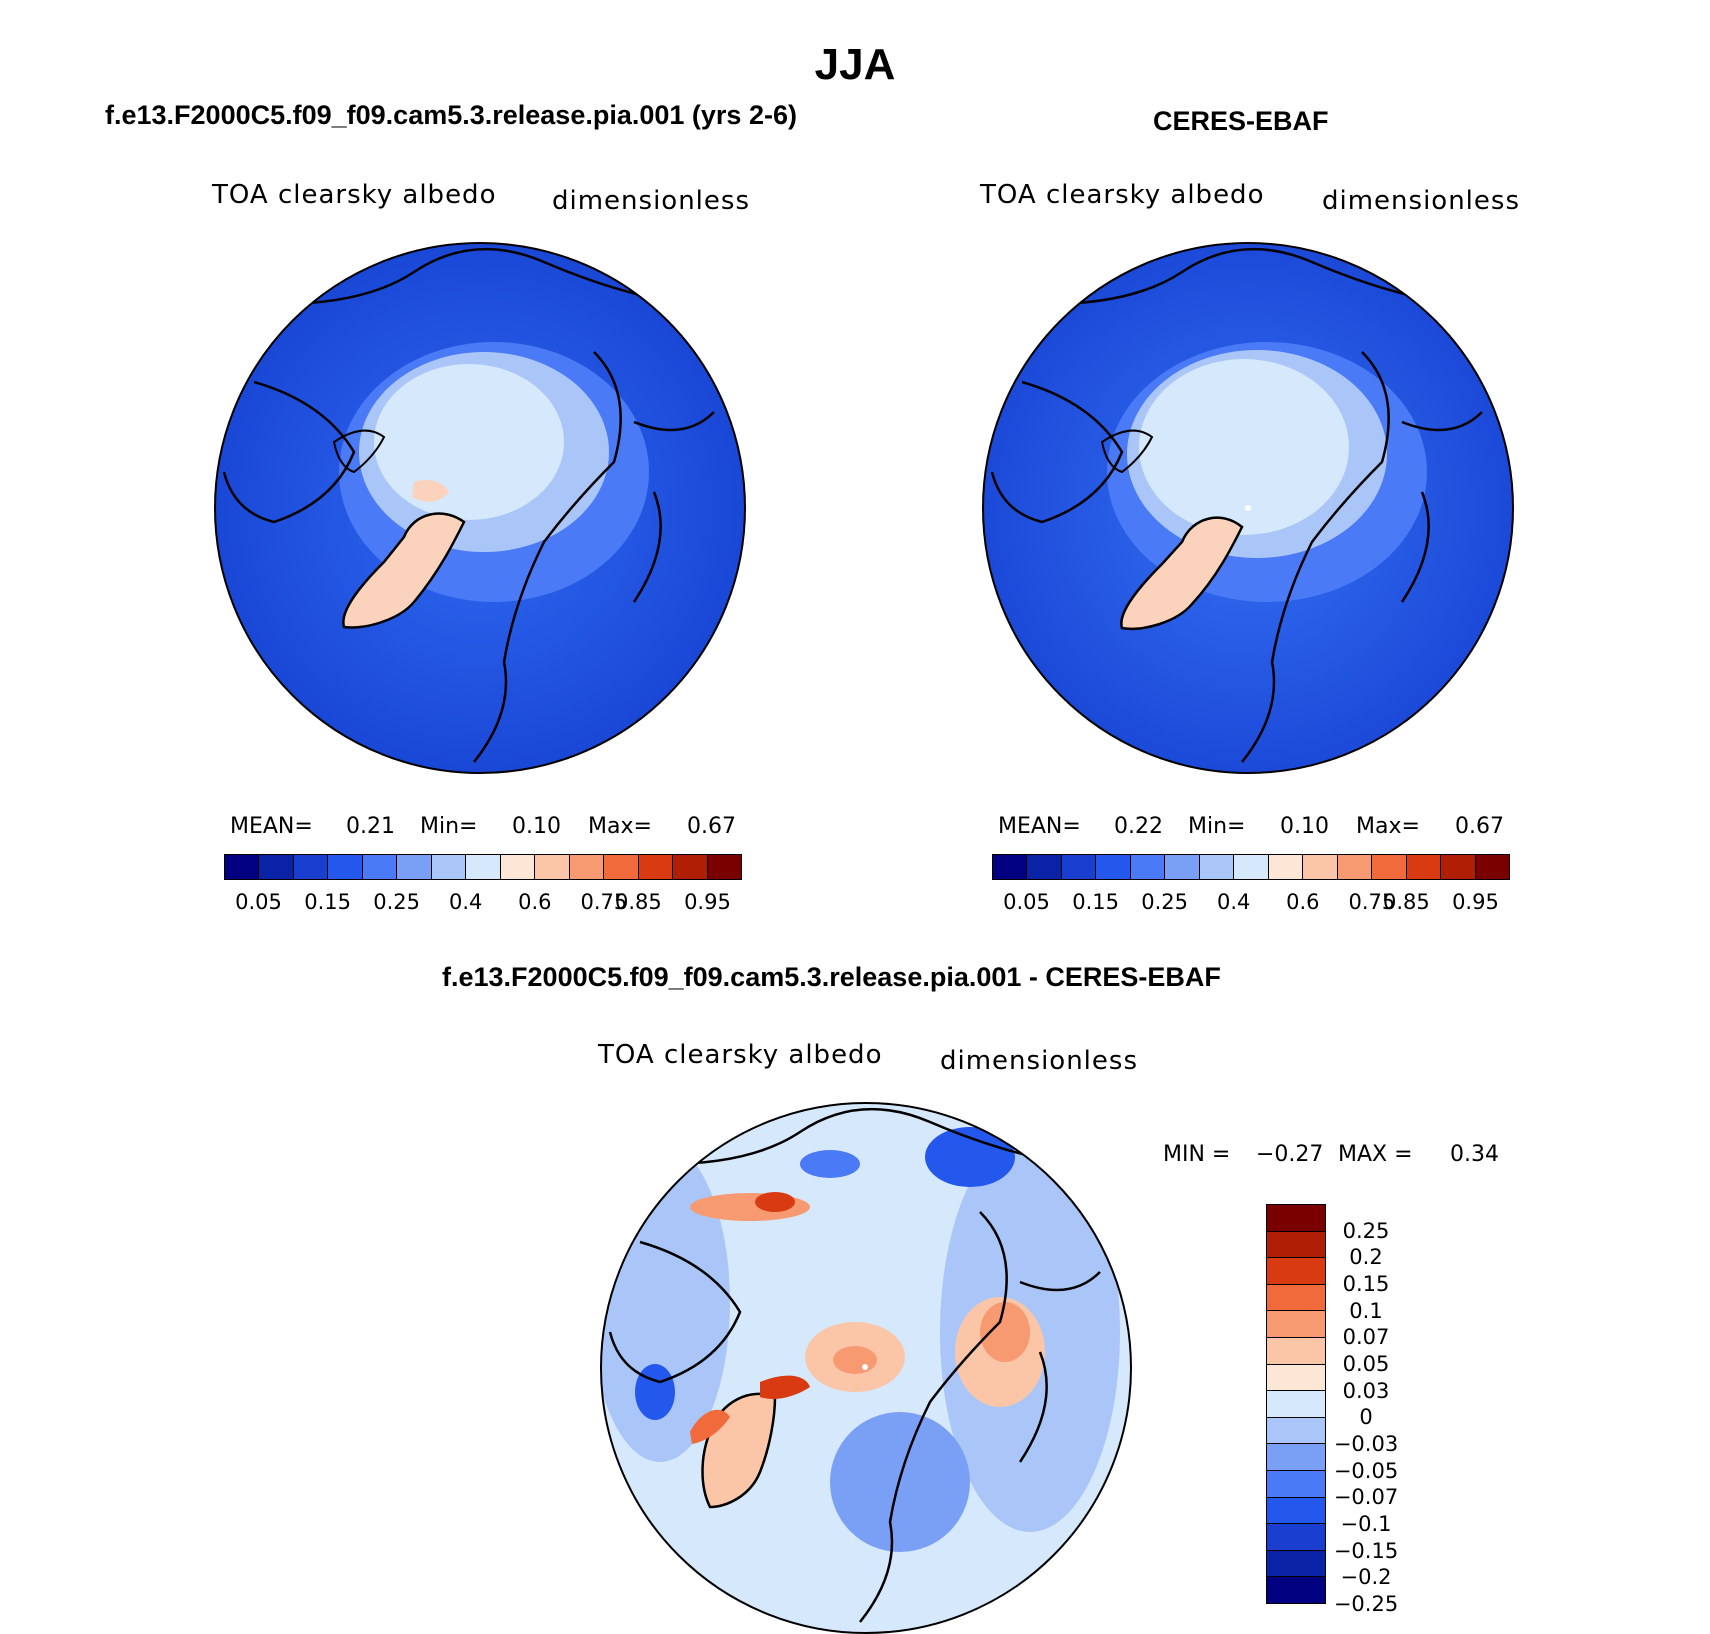 The height and width of the screenshot is (1634, 1710). Describe the element at coordinates (1366, 1364) in the screenshot. I see `panel-3-colorbar-label: 0.05` at that location.